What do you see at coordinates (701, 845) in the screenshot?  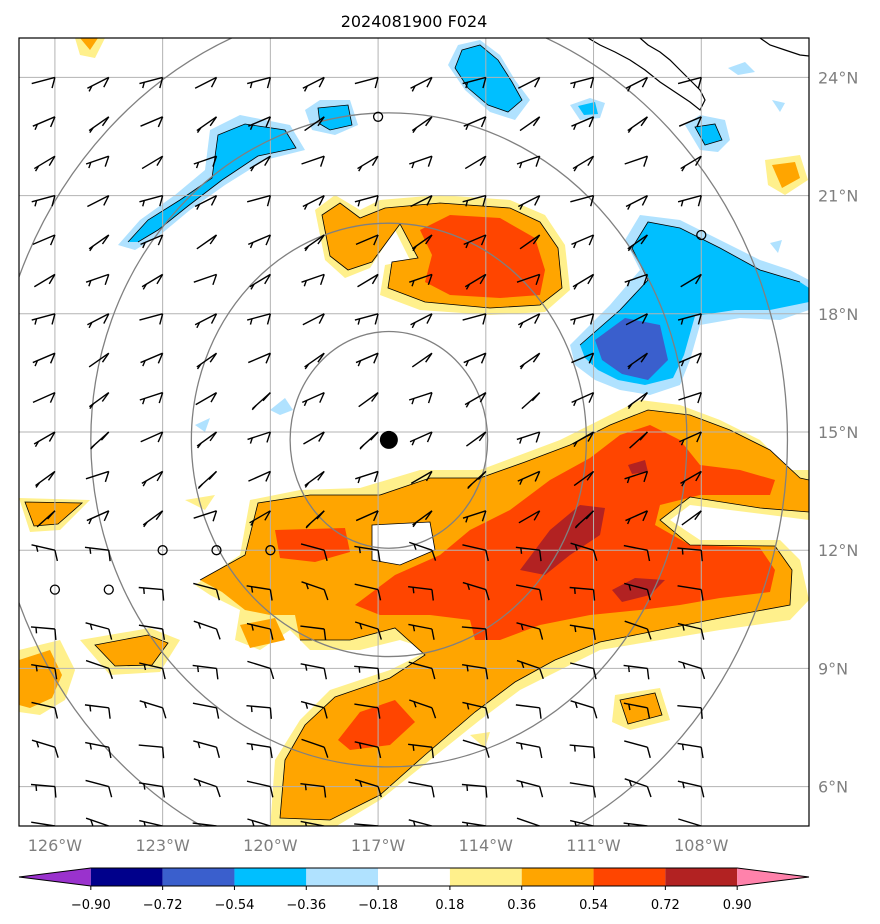 I see `lon-label-6: 108°W` at bounding box center [701, 845].